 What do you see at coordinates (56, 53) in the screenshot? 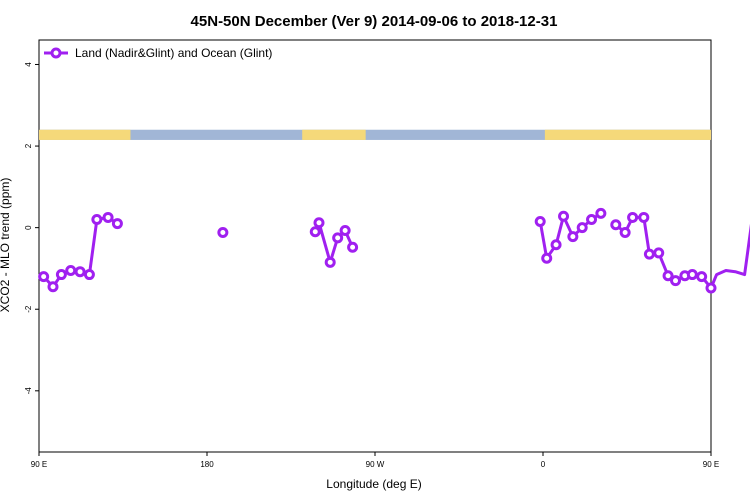
I see `legend-marker-swatch` at bounding box center [56, 53].